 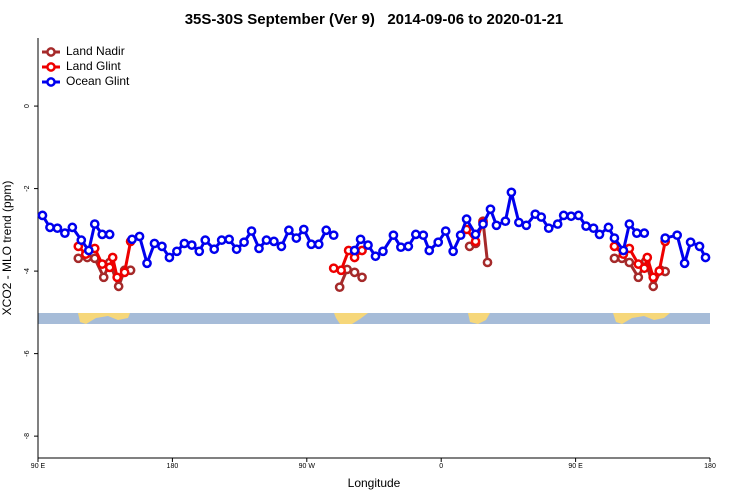 I want to click on y-tick-label: -2, so click(x=27, y=188).